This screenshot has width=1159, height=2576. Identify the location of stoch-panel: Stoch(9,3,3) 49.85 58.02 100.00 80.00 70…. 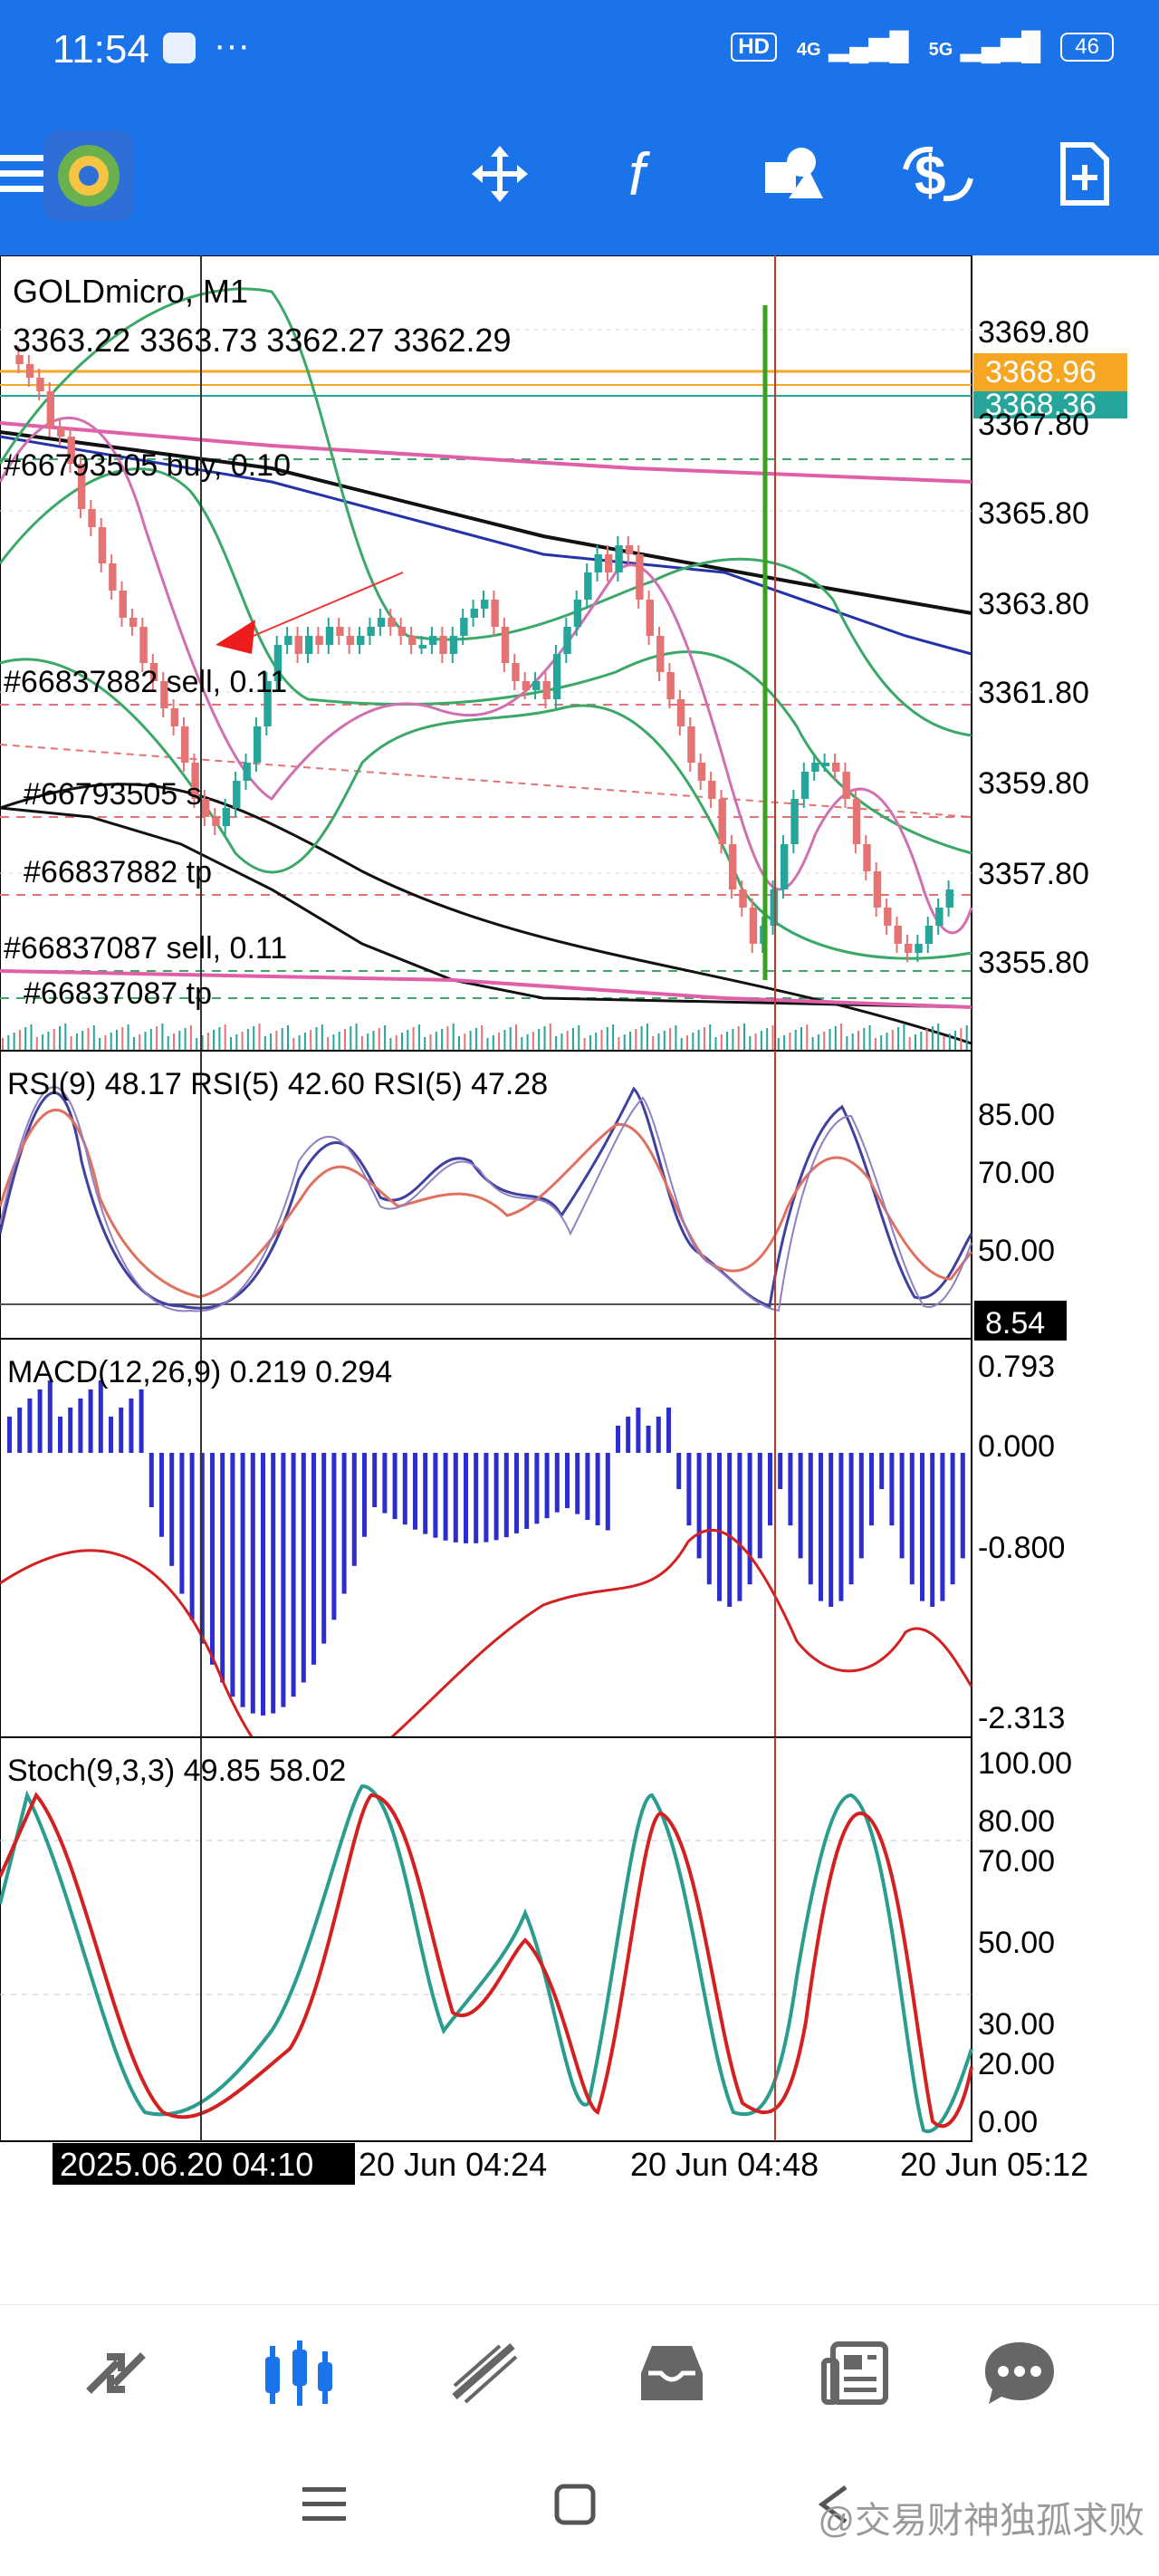
(536, 1939).